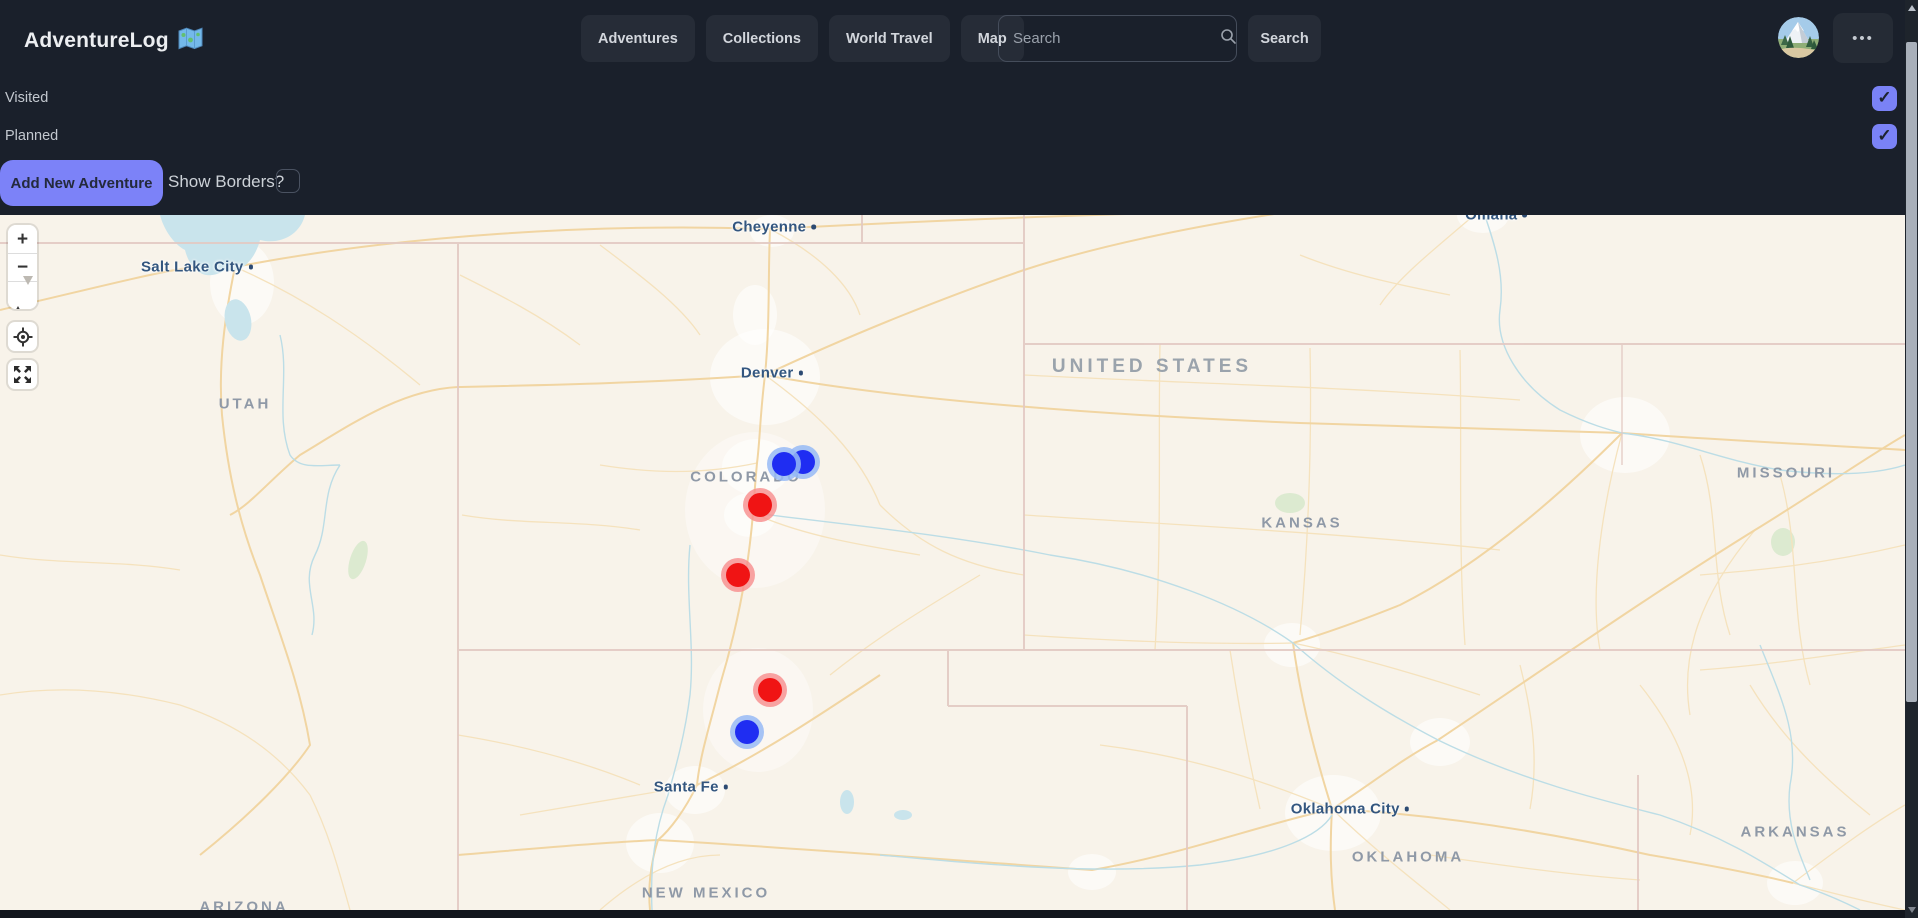  Describe the element at coordinates (226, 181) in the screenshot. I see `show-borders-label: Show Borders?` at that location.